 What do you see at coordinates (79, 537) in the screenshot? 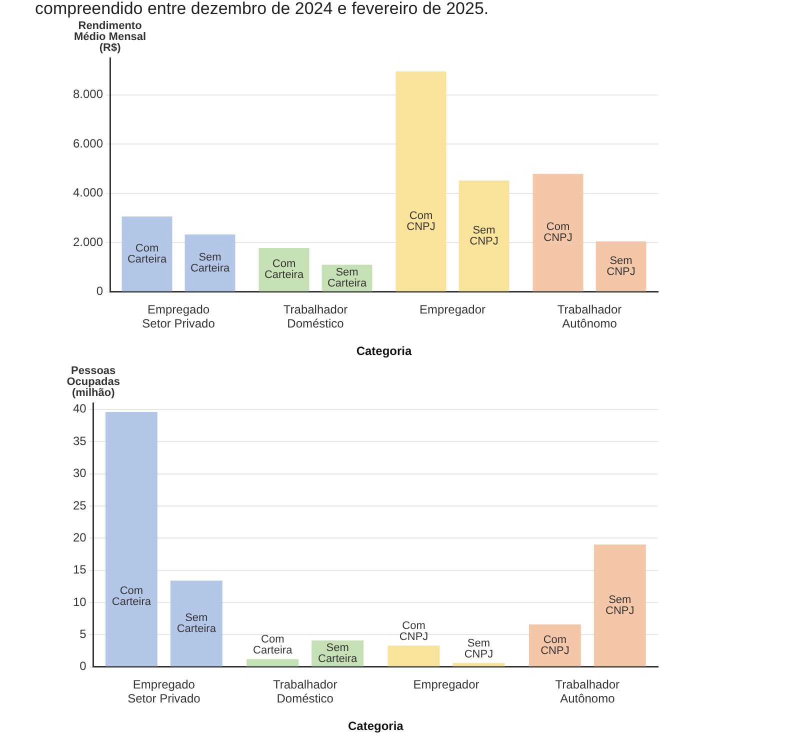
I see `y-tick-label: 20` at bounding box center [79, 537].